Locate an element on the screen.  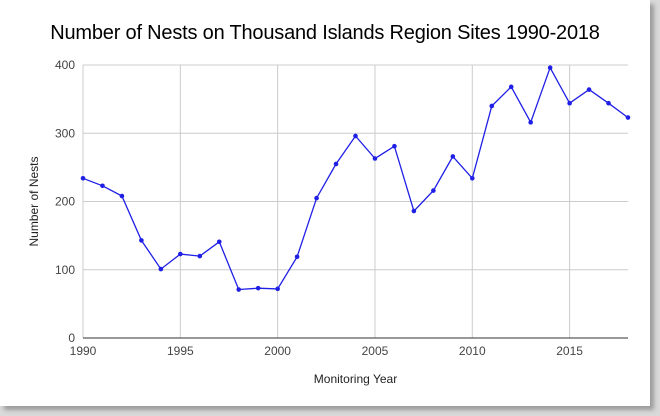
y-tick-label: 200 is located at coordinates (65, 202).